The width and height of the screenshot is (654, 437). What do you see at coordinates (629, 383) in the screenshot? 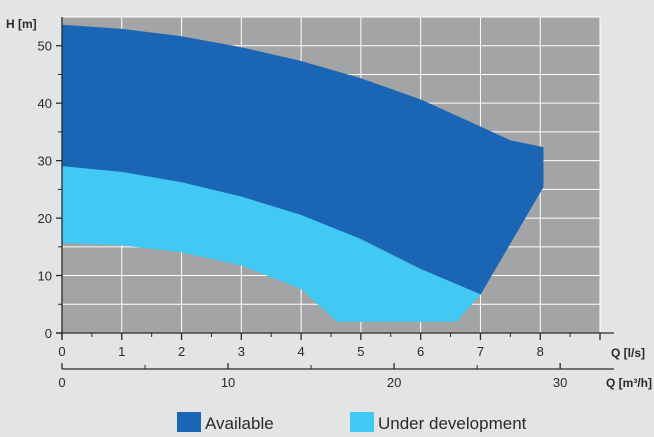
I see `x2-axis-title: Q [m³/h]` at bounding box center [629, 383].